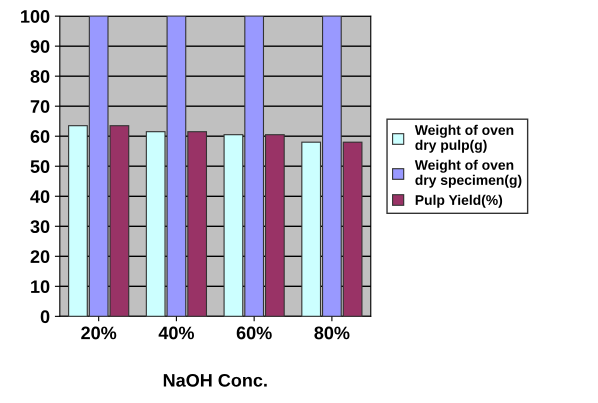 The image size is (598, 403). I want to click on y-tick-label: 70, so click(40, 106).